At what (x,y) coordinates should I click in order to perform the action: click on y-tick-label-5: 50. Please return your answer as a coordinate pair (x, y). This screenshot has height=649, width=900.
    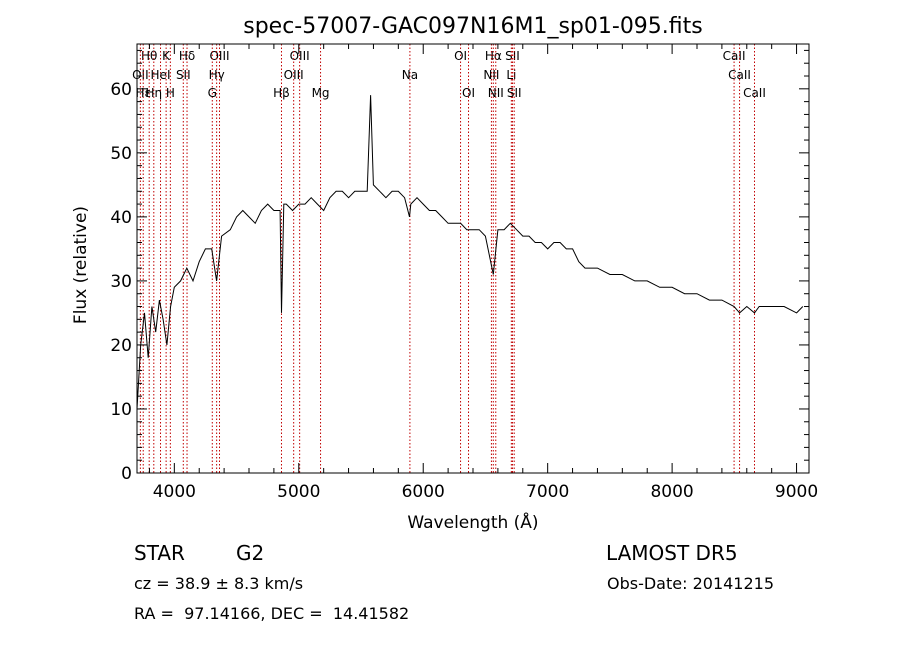
    Looking at the image, I should click on (121, 154).